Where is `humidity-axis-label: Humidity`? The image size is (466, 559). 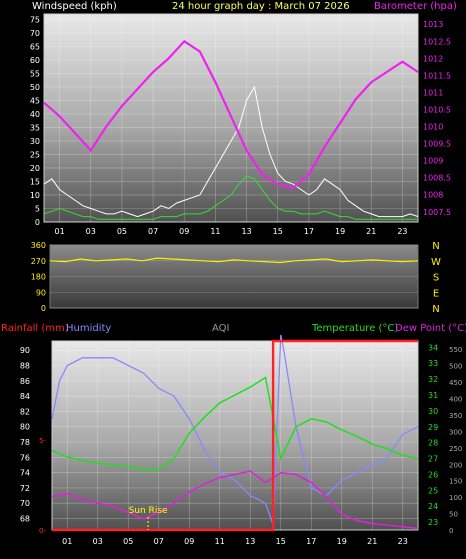
humidity-axis-label: Humidity is located at coordinates (88, 328).